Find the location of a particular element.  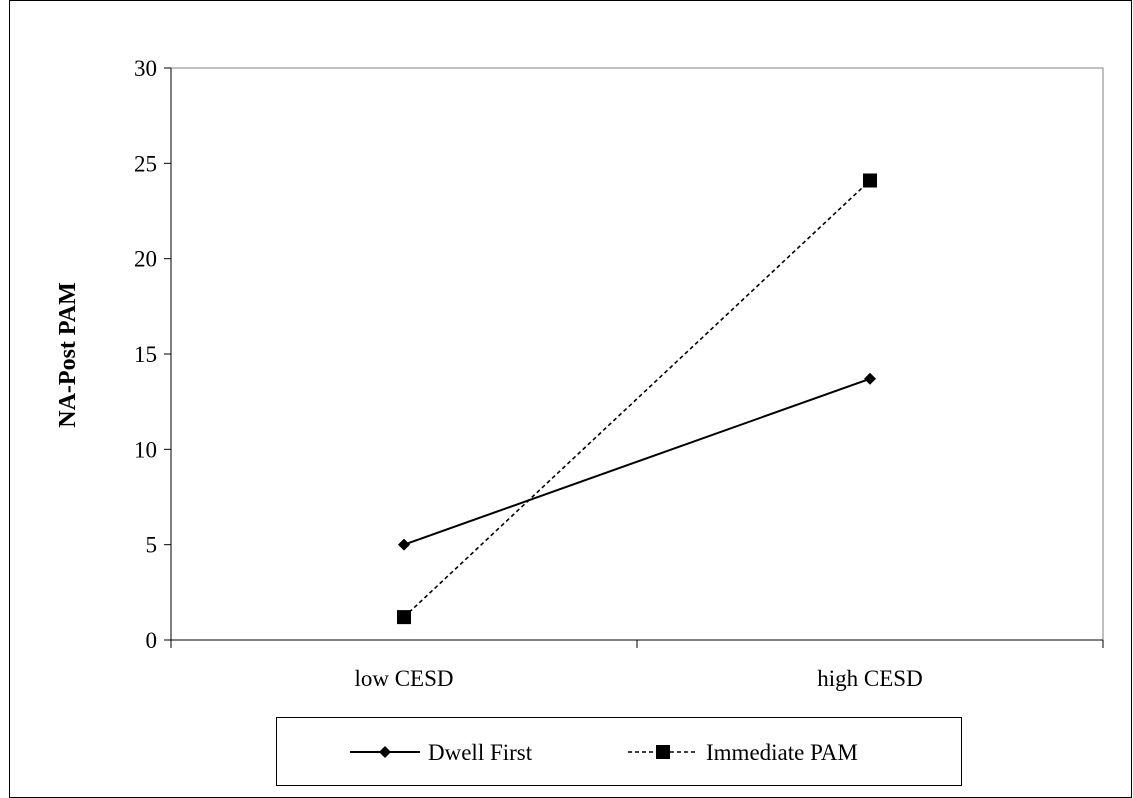

legend-item: Immediate PAM is located at coordinates (743, 752).